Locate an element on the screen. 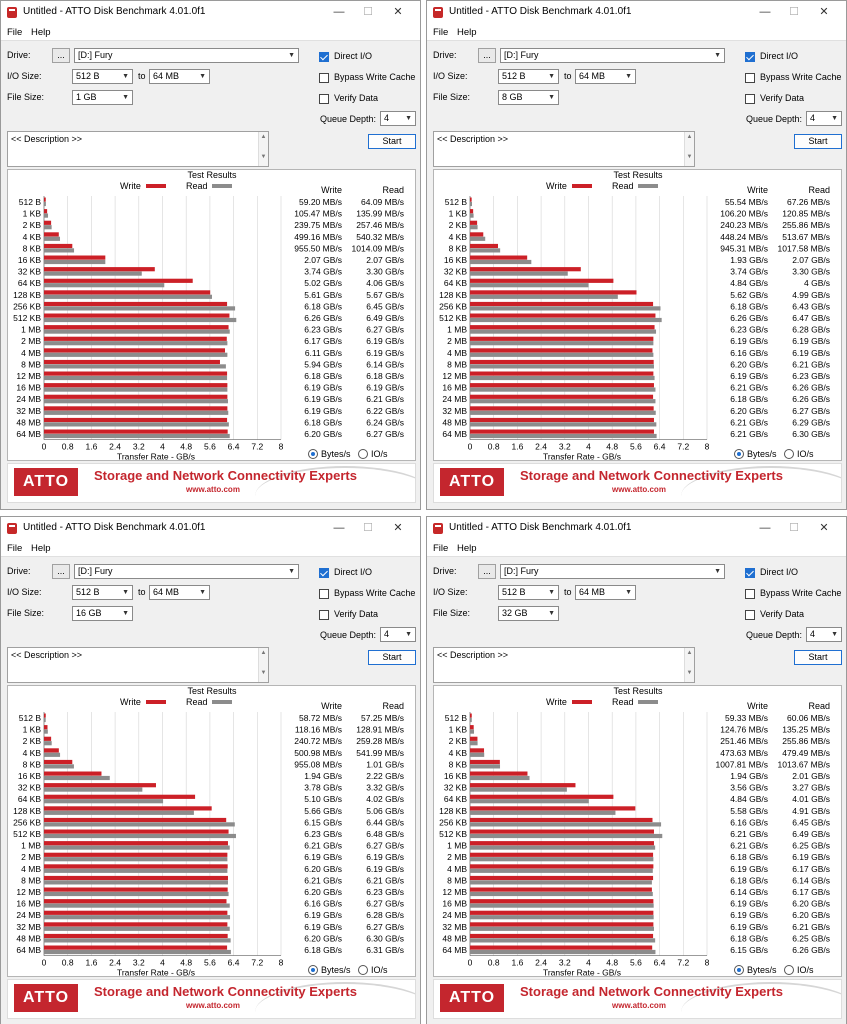 The image size is (847, 1024). legend-read-swatch is located at coordinates (648, 186).